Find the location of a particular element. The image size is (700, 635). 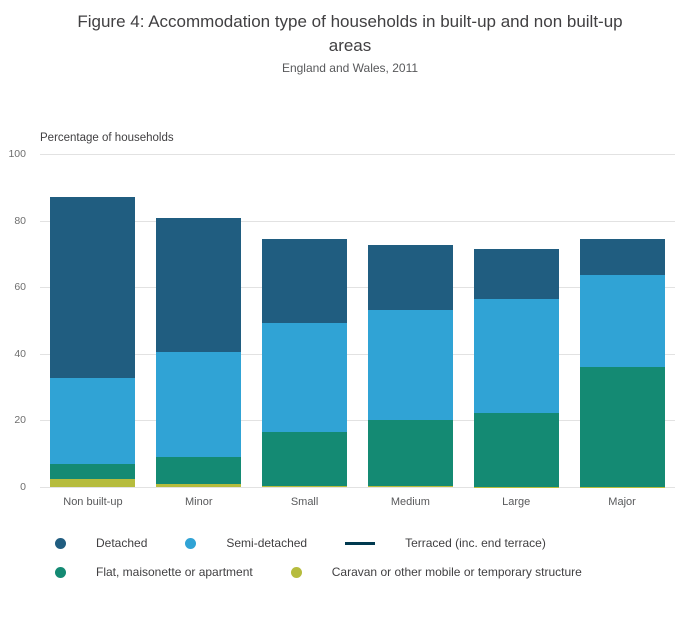

y-axis-tick-label-40: 40 is located at coordinates (20, 353).